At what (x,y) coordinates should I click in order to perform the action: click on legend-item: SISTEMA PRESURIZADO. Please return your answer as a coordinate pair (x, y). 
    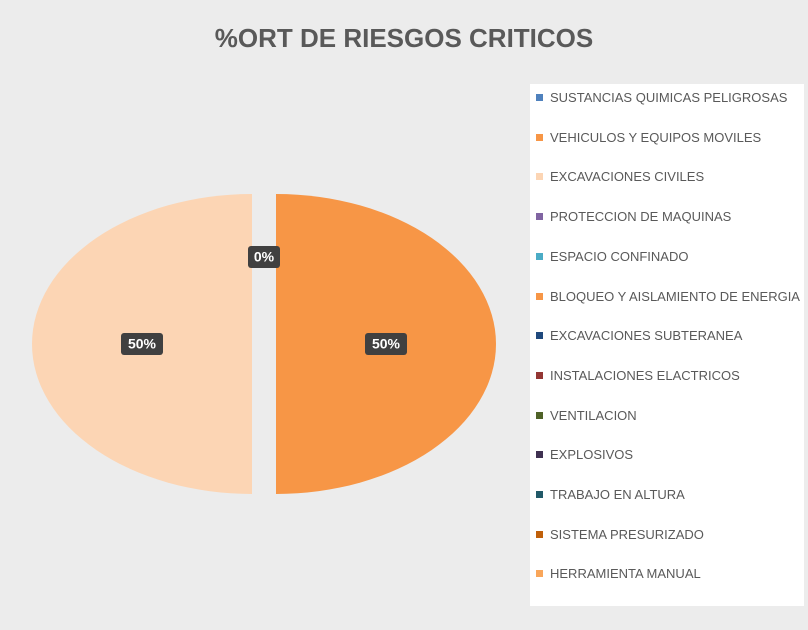
    Looking at the image, I should click on (672, 534).